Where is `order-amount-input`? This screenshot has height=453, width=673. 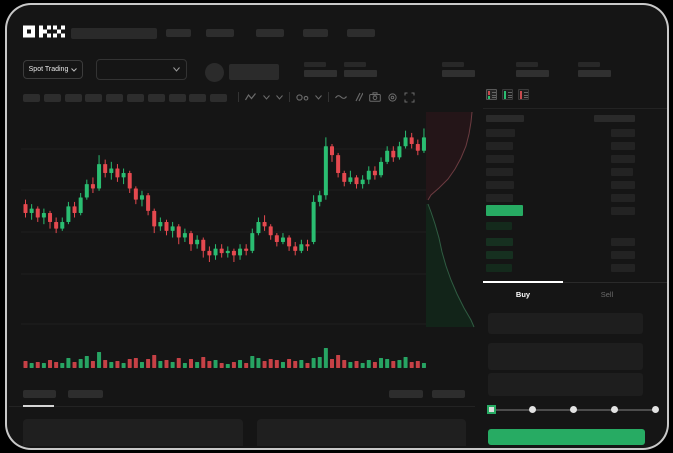 order-amount-input is located at coordinates (565, 356).